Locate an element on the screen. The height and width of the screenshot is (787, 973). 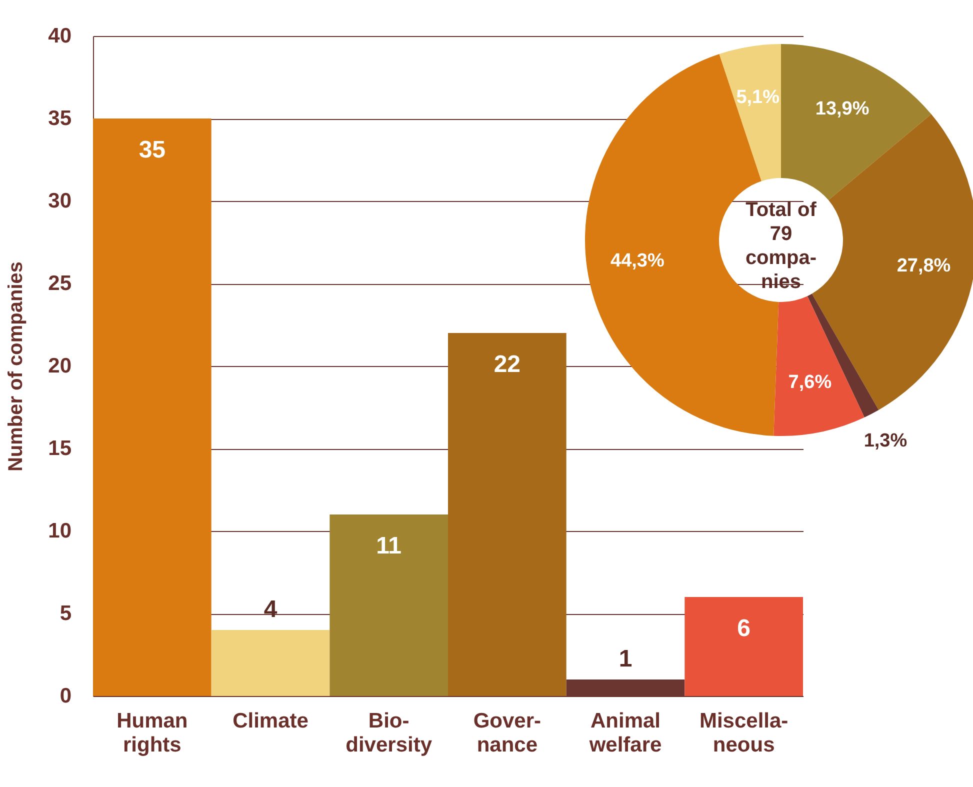
data-label: 22 is located at coordinates (507, 364).